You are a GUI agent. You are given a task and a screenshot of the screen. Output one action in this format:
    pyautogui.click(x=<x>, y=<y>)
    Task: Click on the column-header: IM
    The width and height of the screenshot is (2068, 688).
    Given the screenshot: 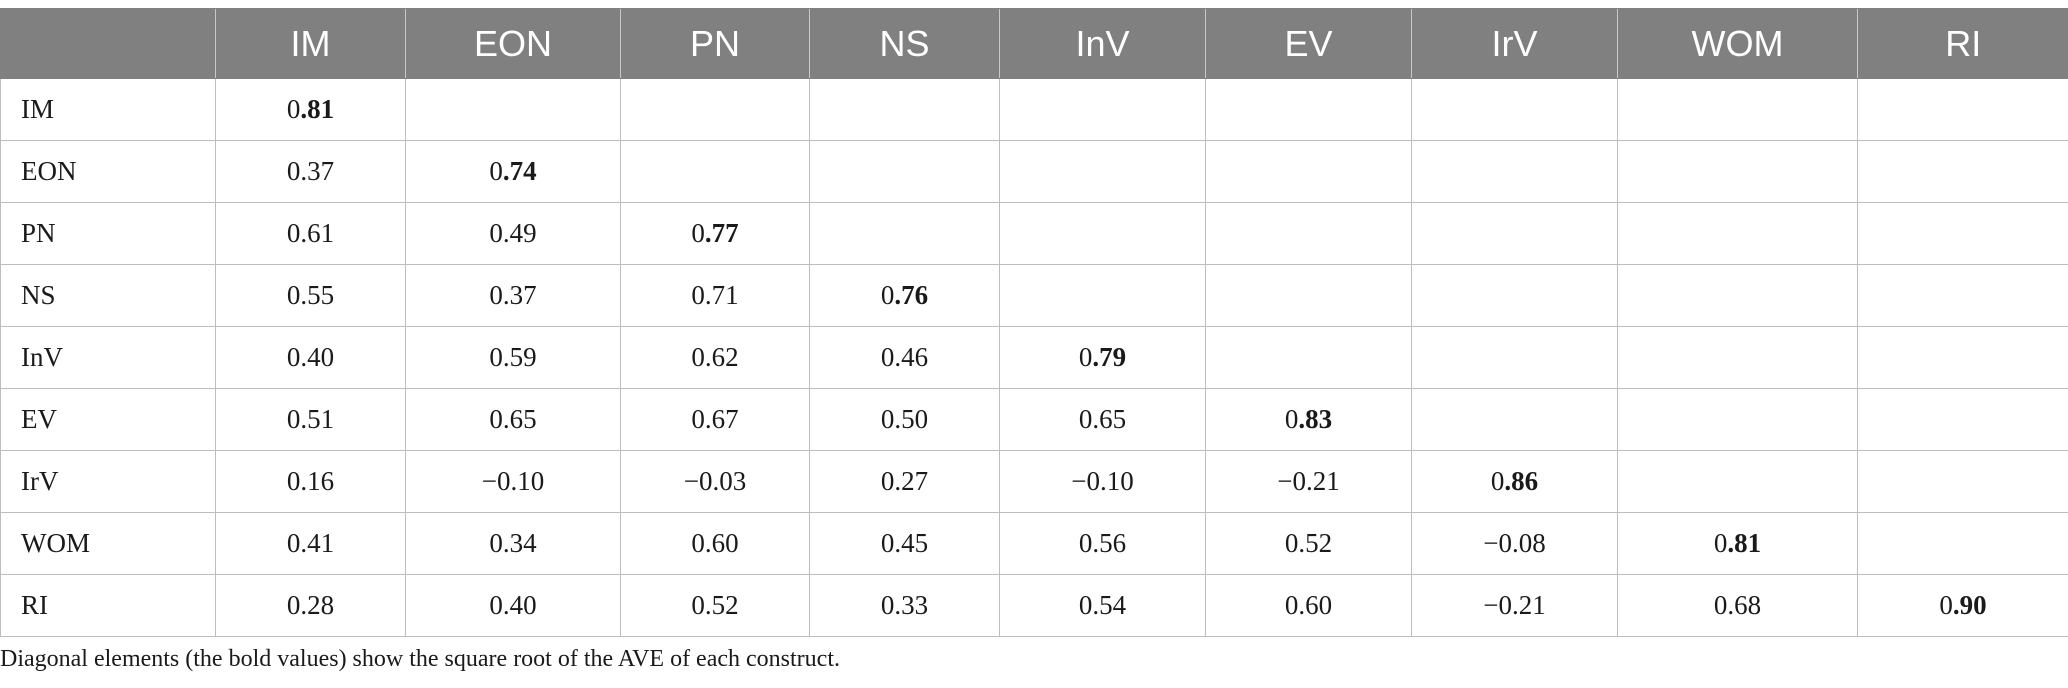 What is the action you would take?
    pyautogui.click(x=310, y=43)
    